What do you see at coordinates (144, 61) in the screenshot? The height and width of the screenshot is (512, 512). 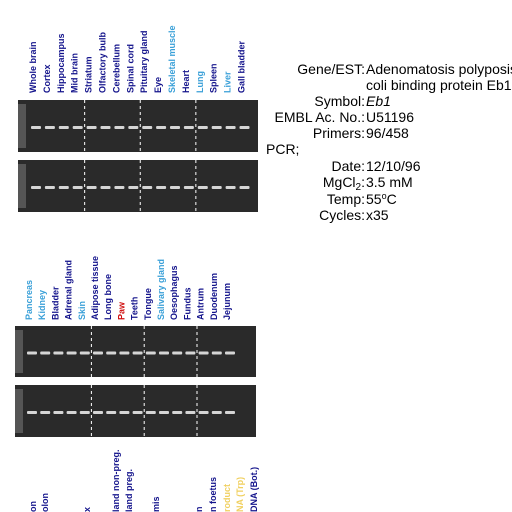 I see `lane-label: Pituitary gland` at bounding box center [144, 61].